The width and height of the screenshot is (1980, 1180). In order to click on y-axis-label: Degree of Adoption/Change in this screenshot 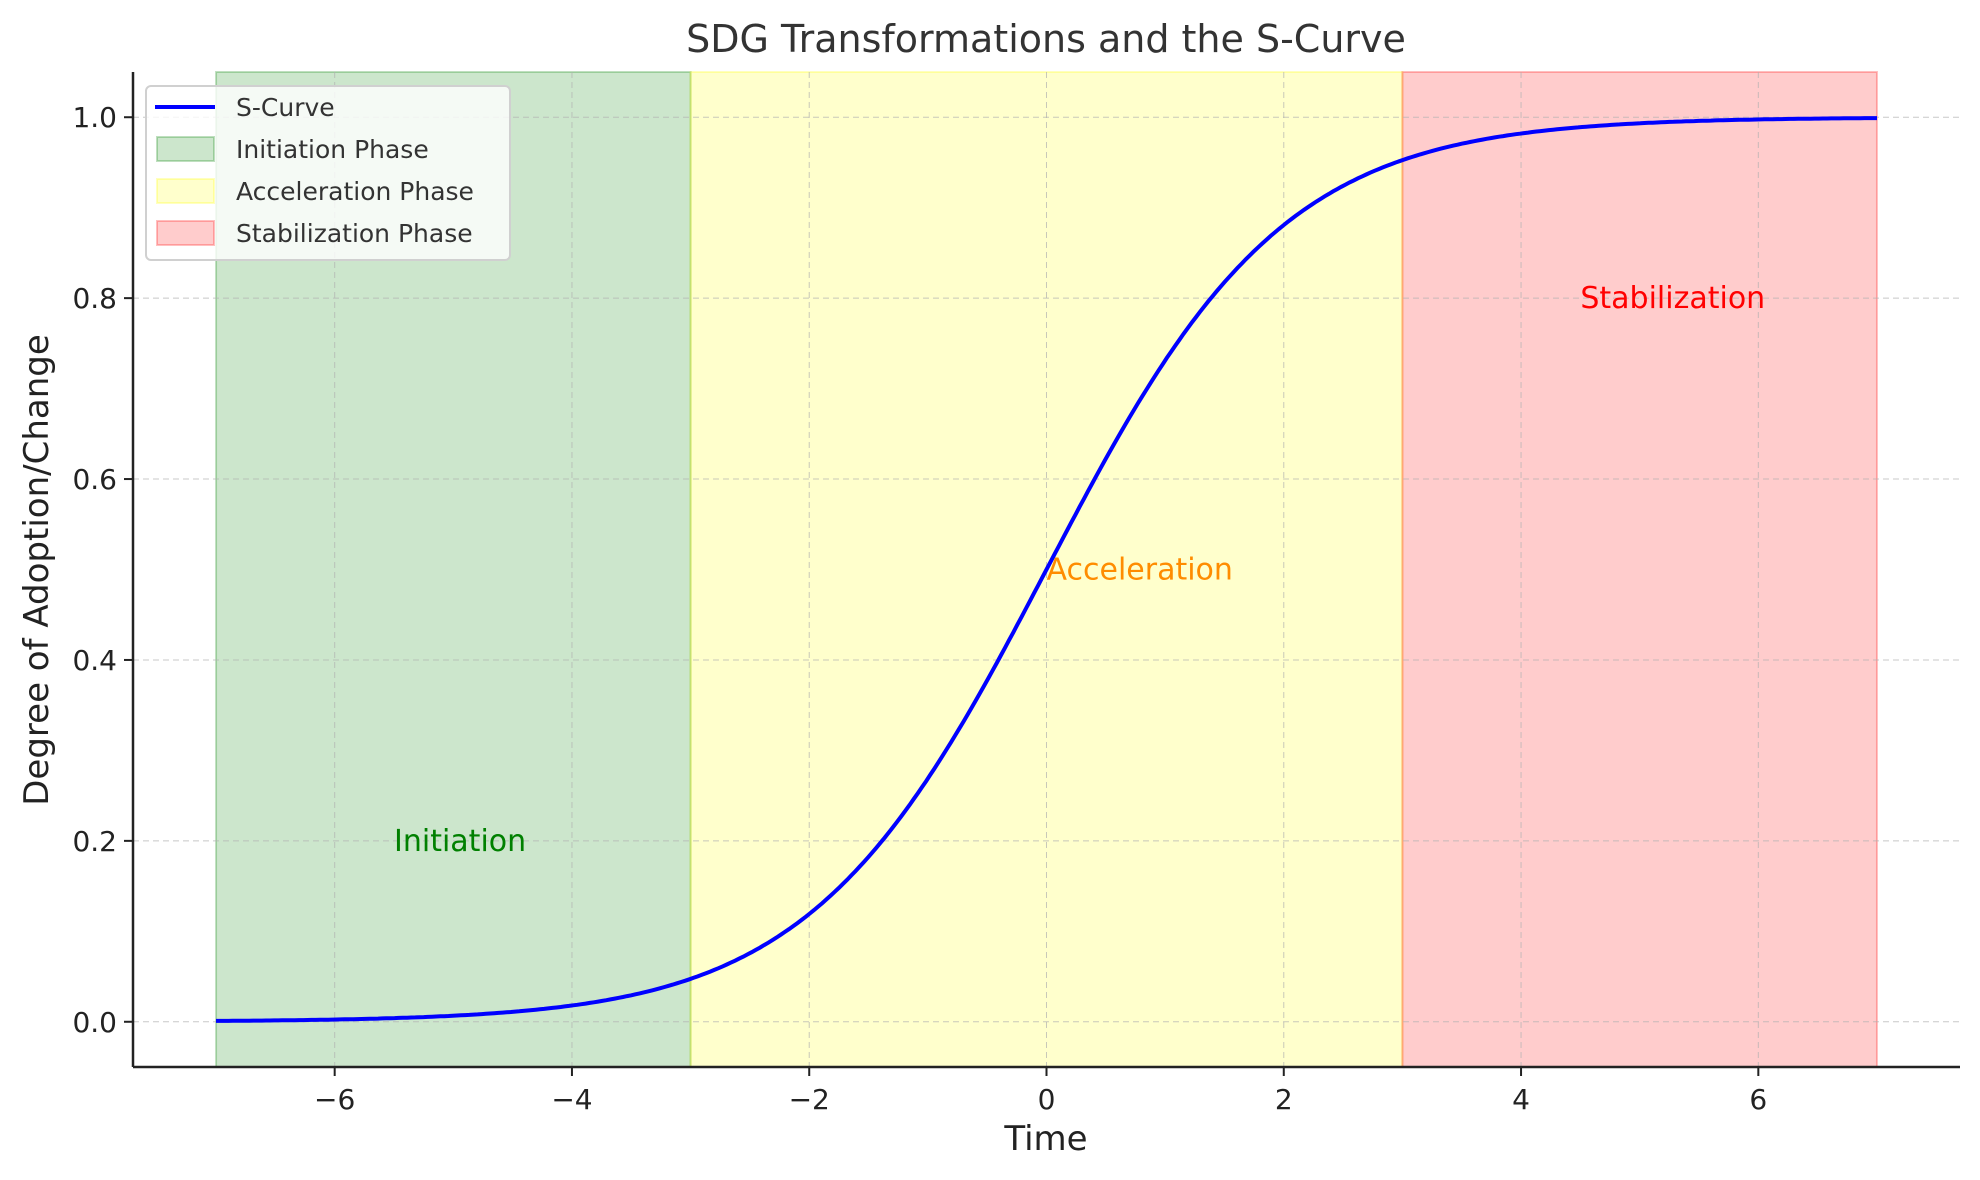, I will do `click(37, 570)`.